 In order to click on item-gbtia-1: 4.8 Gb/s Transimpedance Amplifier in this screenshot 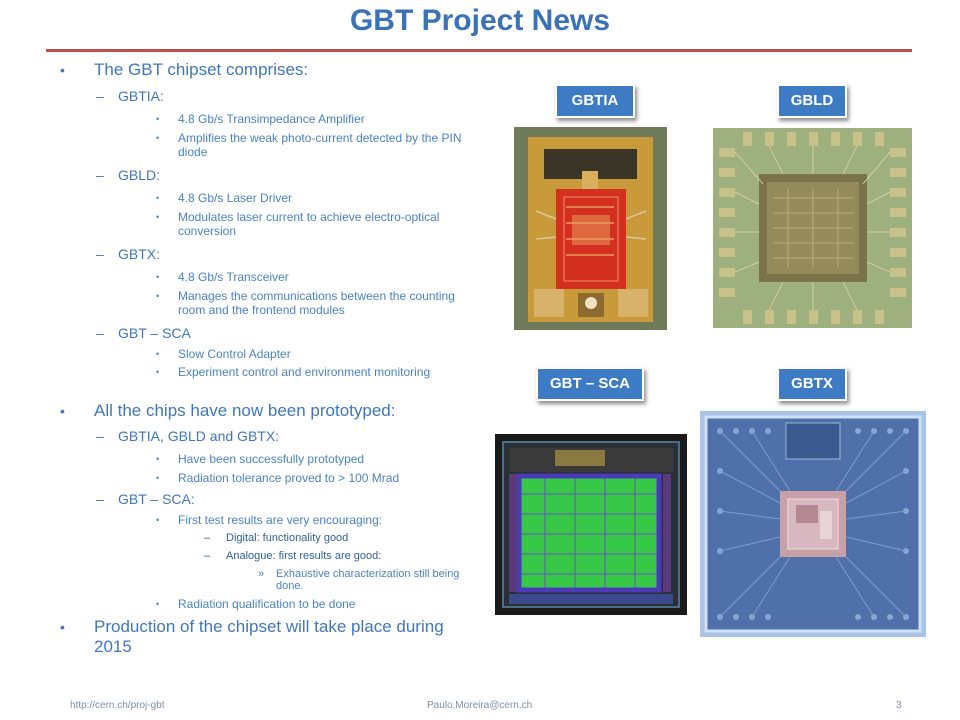, I will do `click(270, 119)`.